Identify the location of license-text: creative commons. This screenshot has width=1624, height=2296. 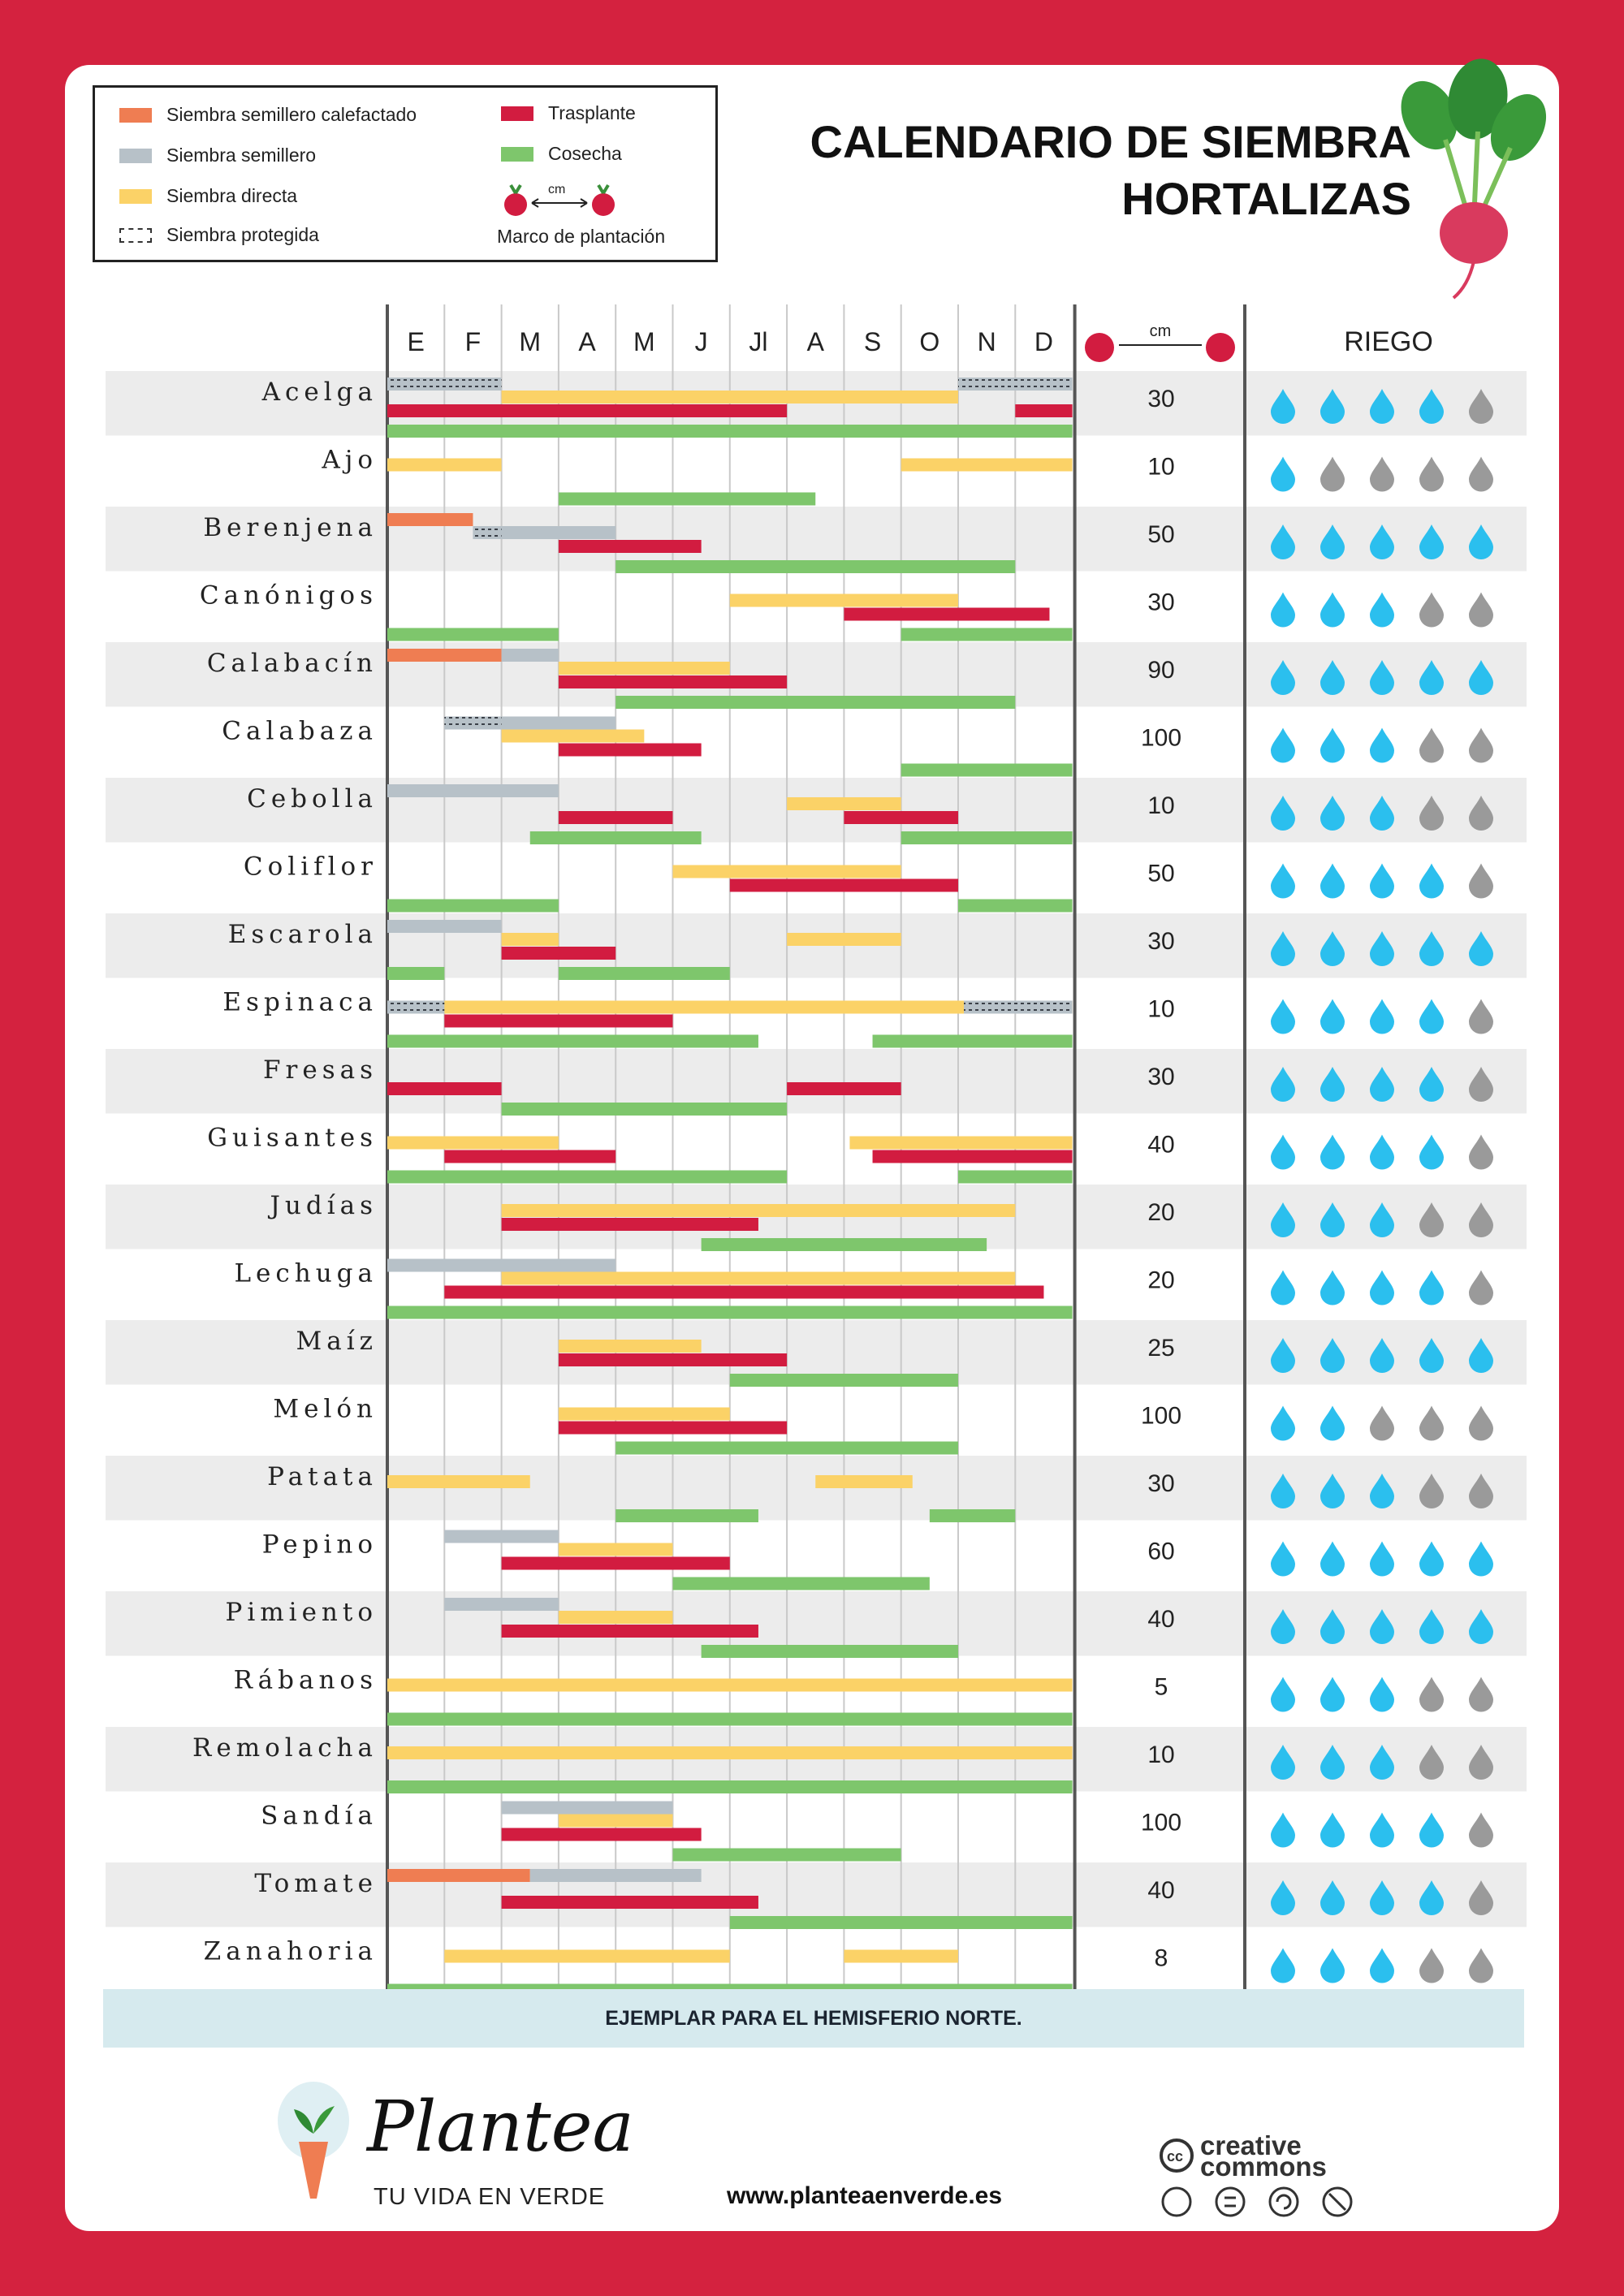
(1263, 2157).